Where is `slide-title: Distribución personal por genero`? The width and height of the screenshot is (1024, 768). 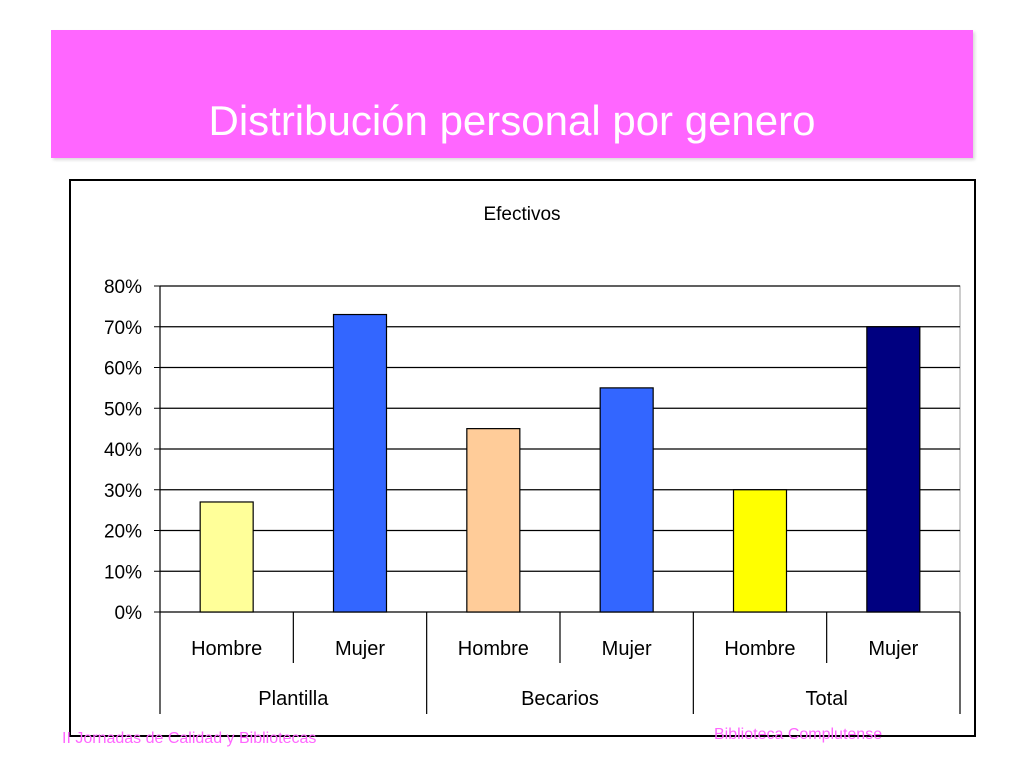
slide-title: Distribución personal por genero is located at coordinates (512, 120).